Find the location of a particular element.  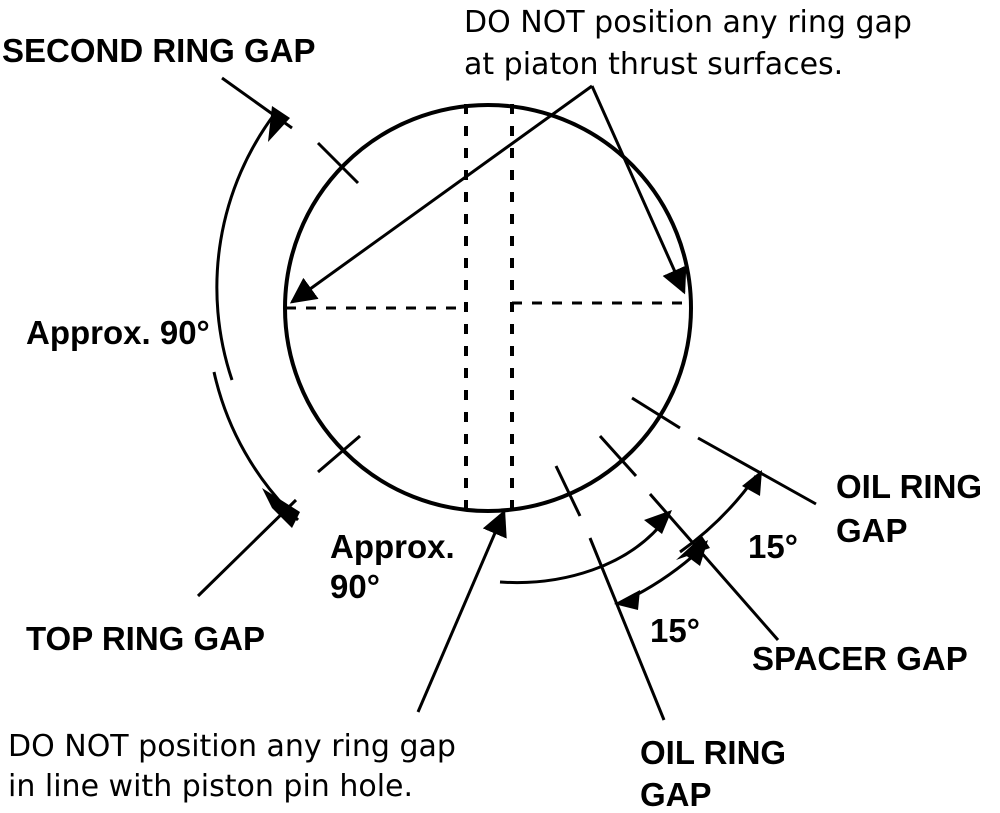

spacer-gap-marker is located at coordinates (689, 537).